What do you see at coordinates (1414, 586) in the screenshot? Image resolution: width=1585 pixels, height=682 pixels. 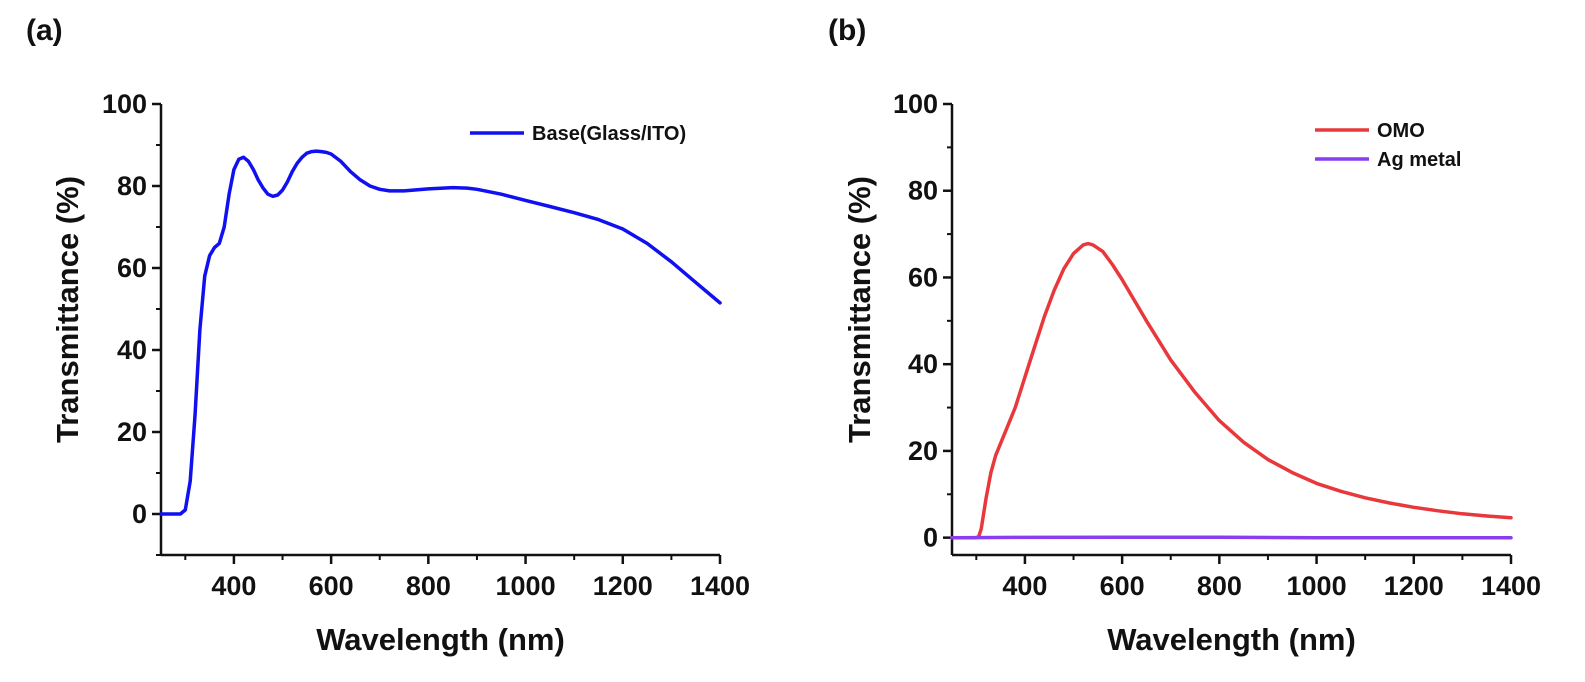 I see `x-tick-label-b: 1200` at bounding box center [1414, 586].